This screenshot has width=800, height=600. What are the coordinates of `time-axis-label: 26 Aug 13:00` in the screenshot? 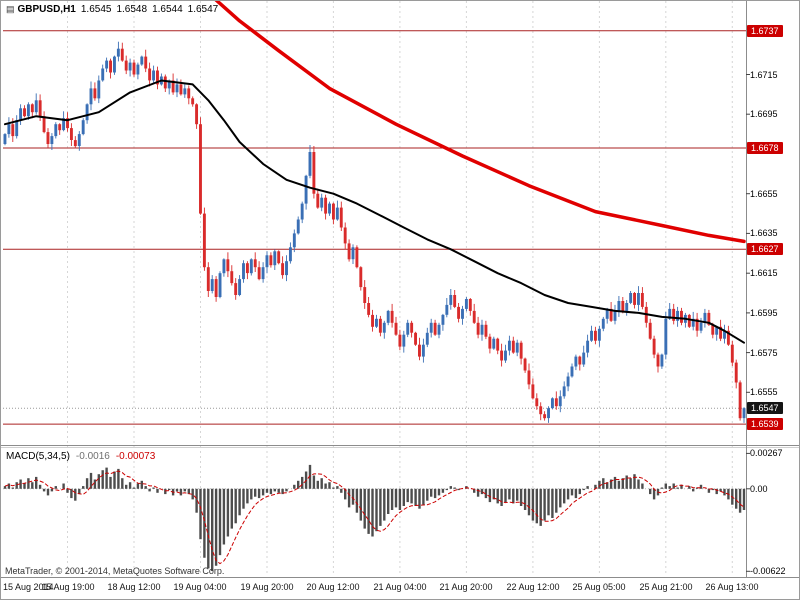 It's located at (732, 587).